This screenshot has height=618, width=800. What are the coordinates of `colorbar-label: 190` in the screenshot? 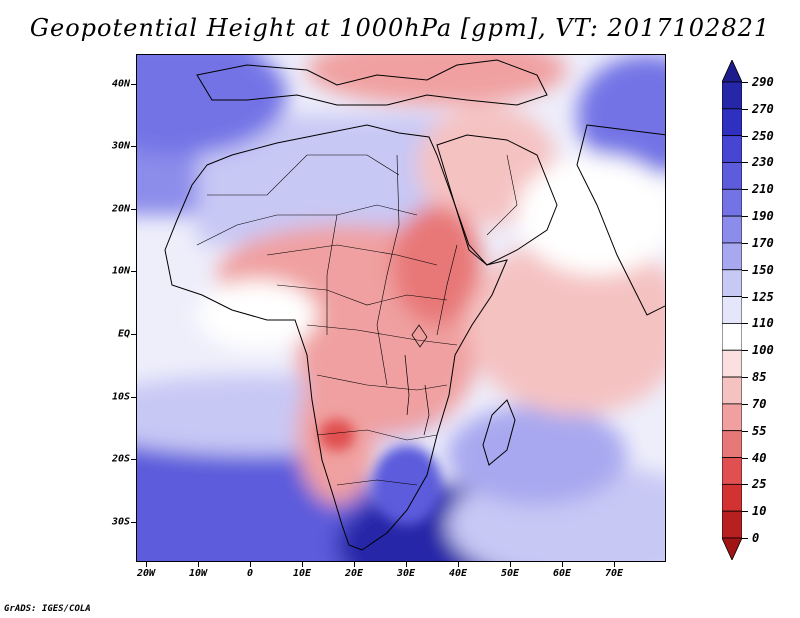 It's located at (763, 216).